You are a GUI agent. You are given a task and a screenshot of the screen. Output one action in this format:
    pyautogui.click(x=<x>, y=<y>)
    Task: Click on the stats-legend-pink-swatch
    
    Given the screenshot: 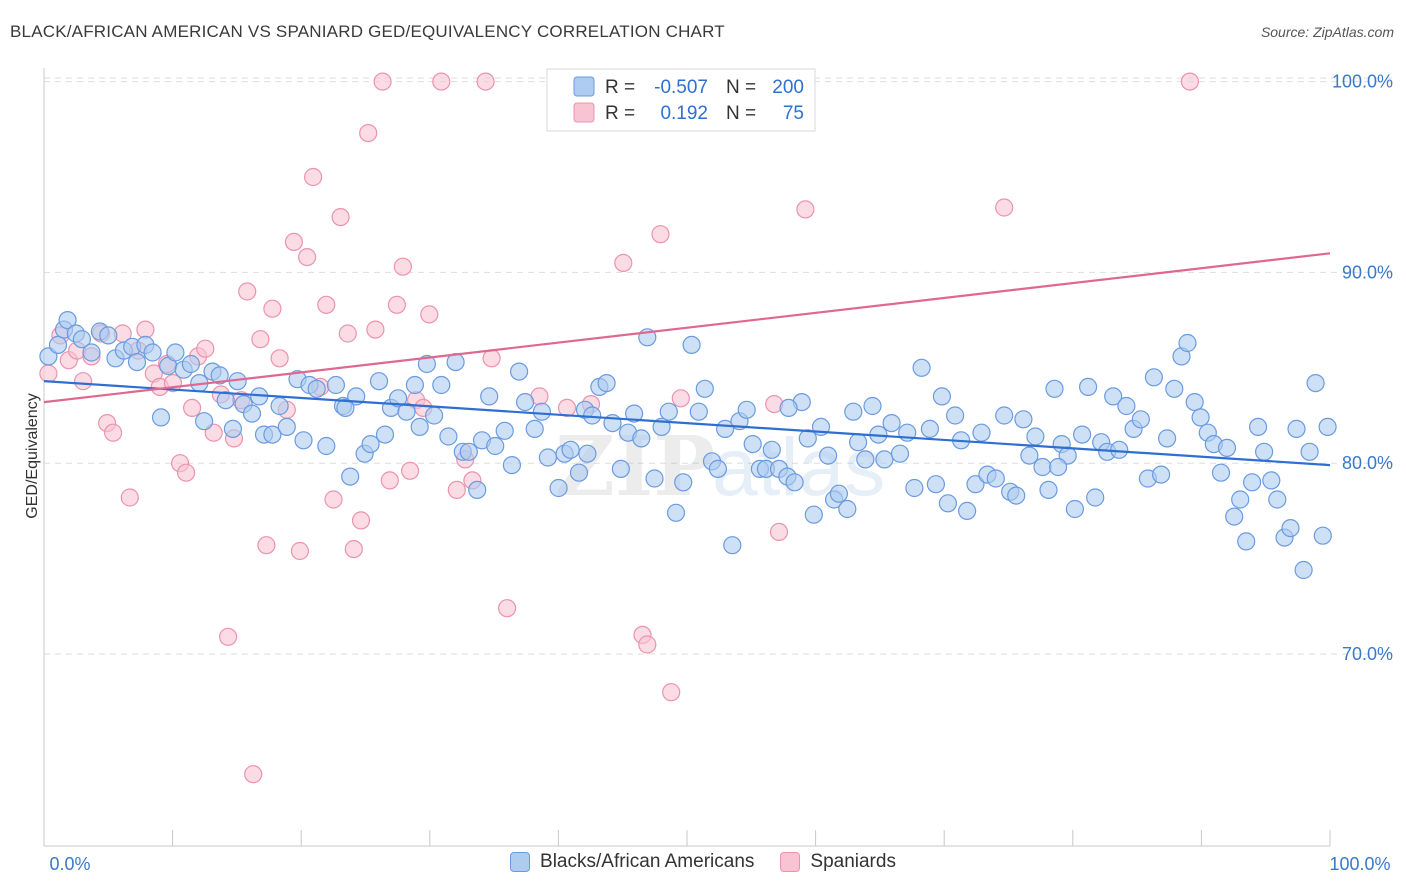 What is the action you would take?
    pyautogui.click(x=584, y=112)
    